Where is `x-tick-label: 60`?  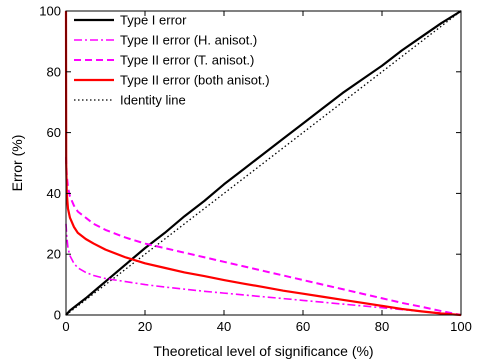 x-tick-label: 60 is located at coordinates (303, 326).